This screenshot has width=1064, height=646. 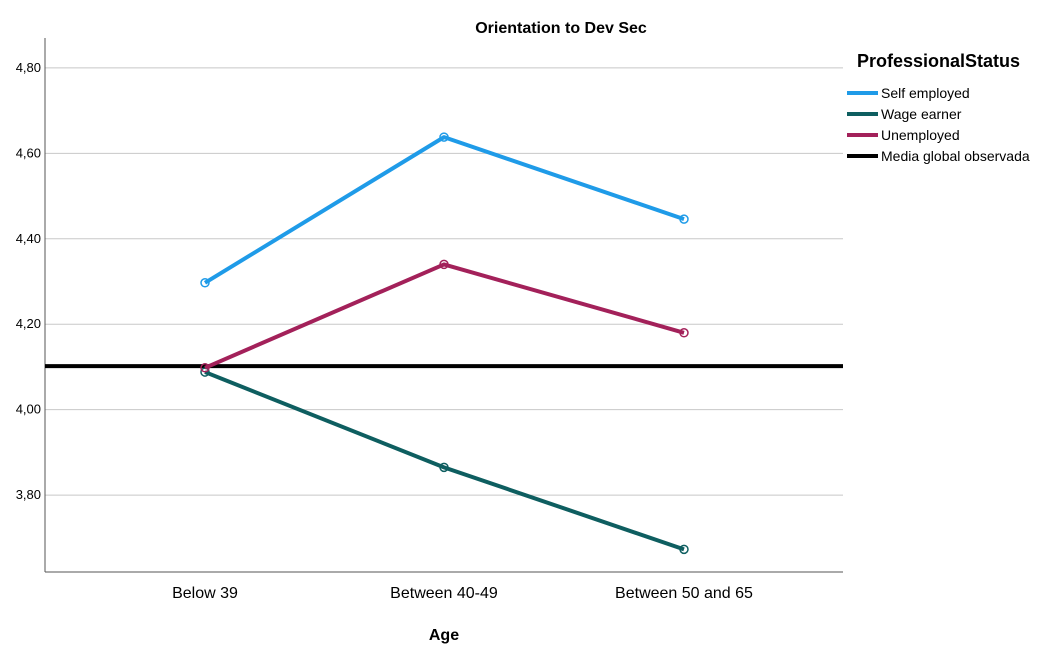 What do you see at coordinates (444, 635) in the screenshot?
I see `x-axis-title: Age` at bounding box center [444, 635].